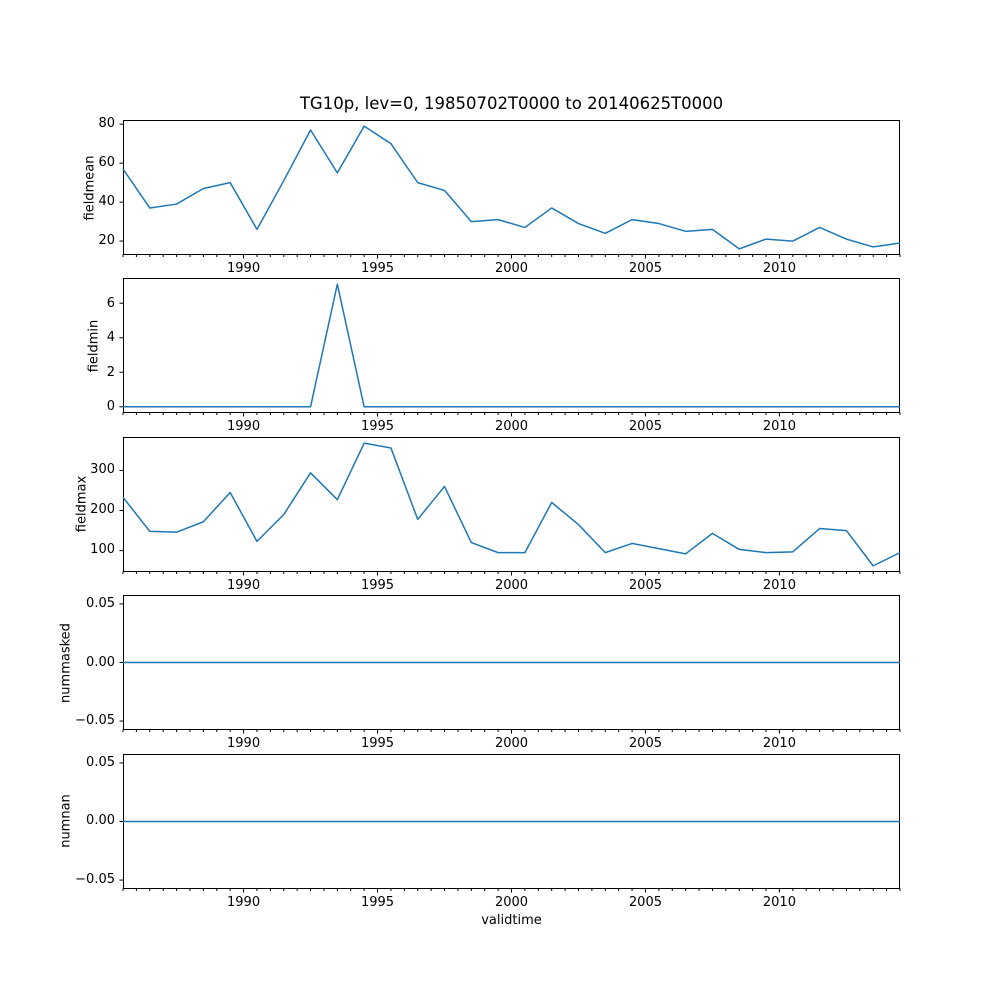 The height and width of the screenshot is (1000, 1000). I want to click on subplot-fieldmin: fieldmin 0 2 4 6 1990 1995 2000 2005 2010, so click(493, 356).